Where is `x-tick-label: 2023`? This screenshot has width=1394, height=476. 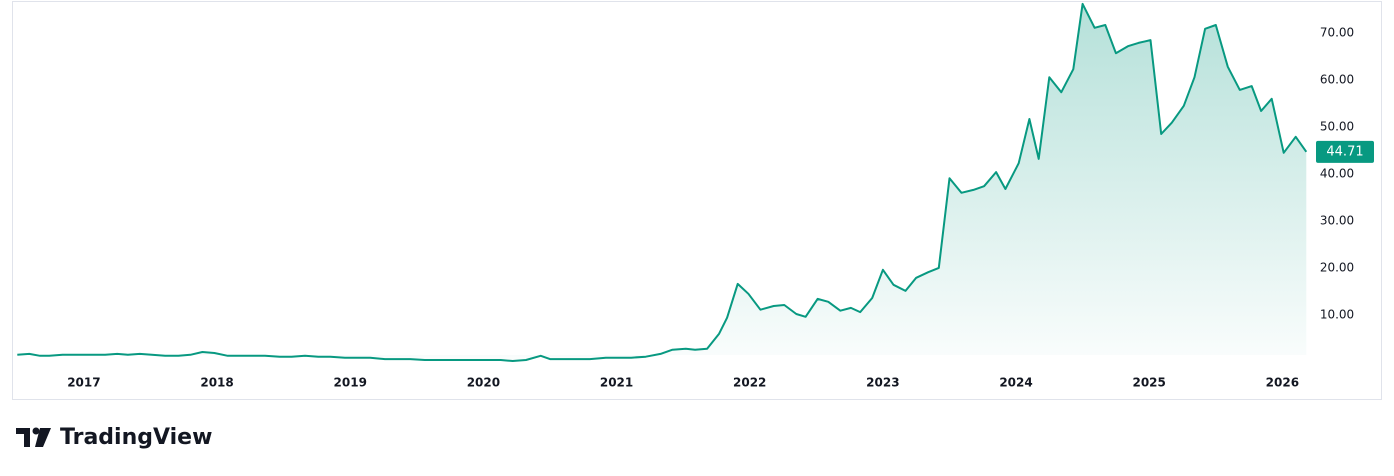
x-tick-label: 2023 is located at coordinates (882, 383).